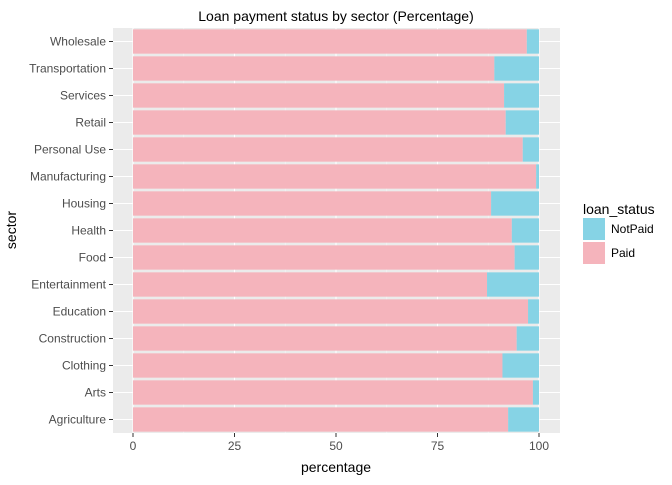 The image size is (672, 485). I want to click on bar-notpaid-education, so click(533, 311).